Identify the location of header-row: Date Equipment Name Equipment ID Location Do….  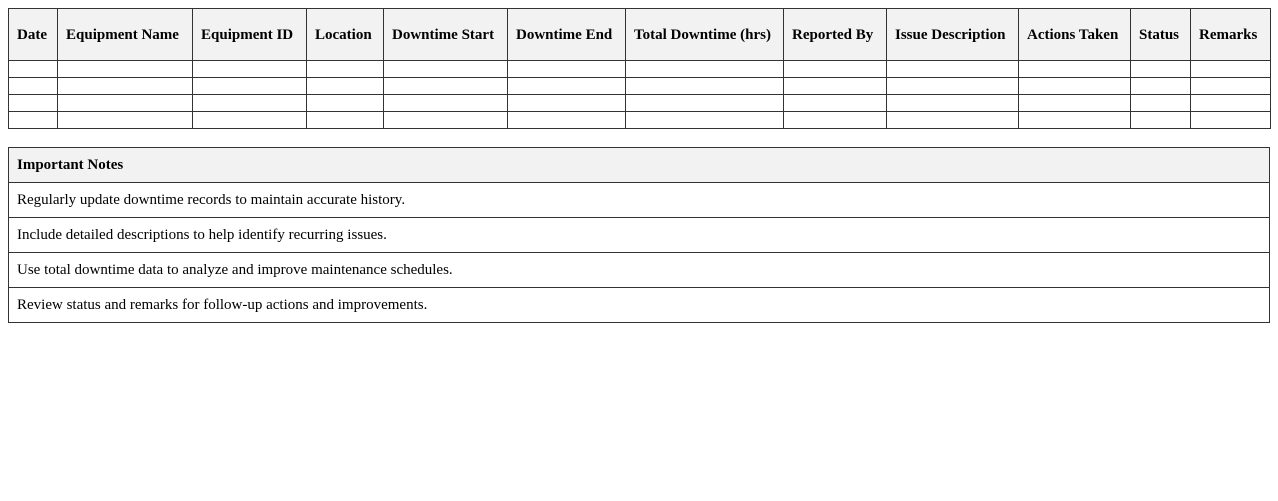
(639, 34).